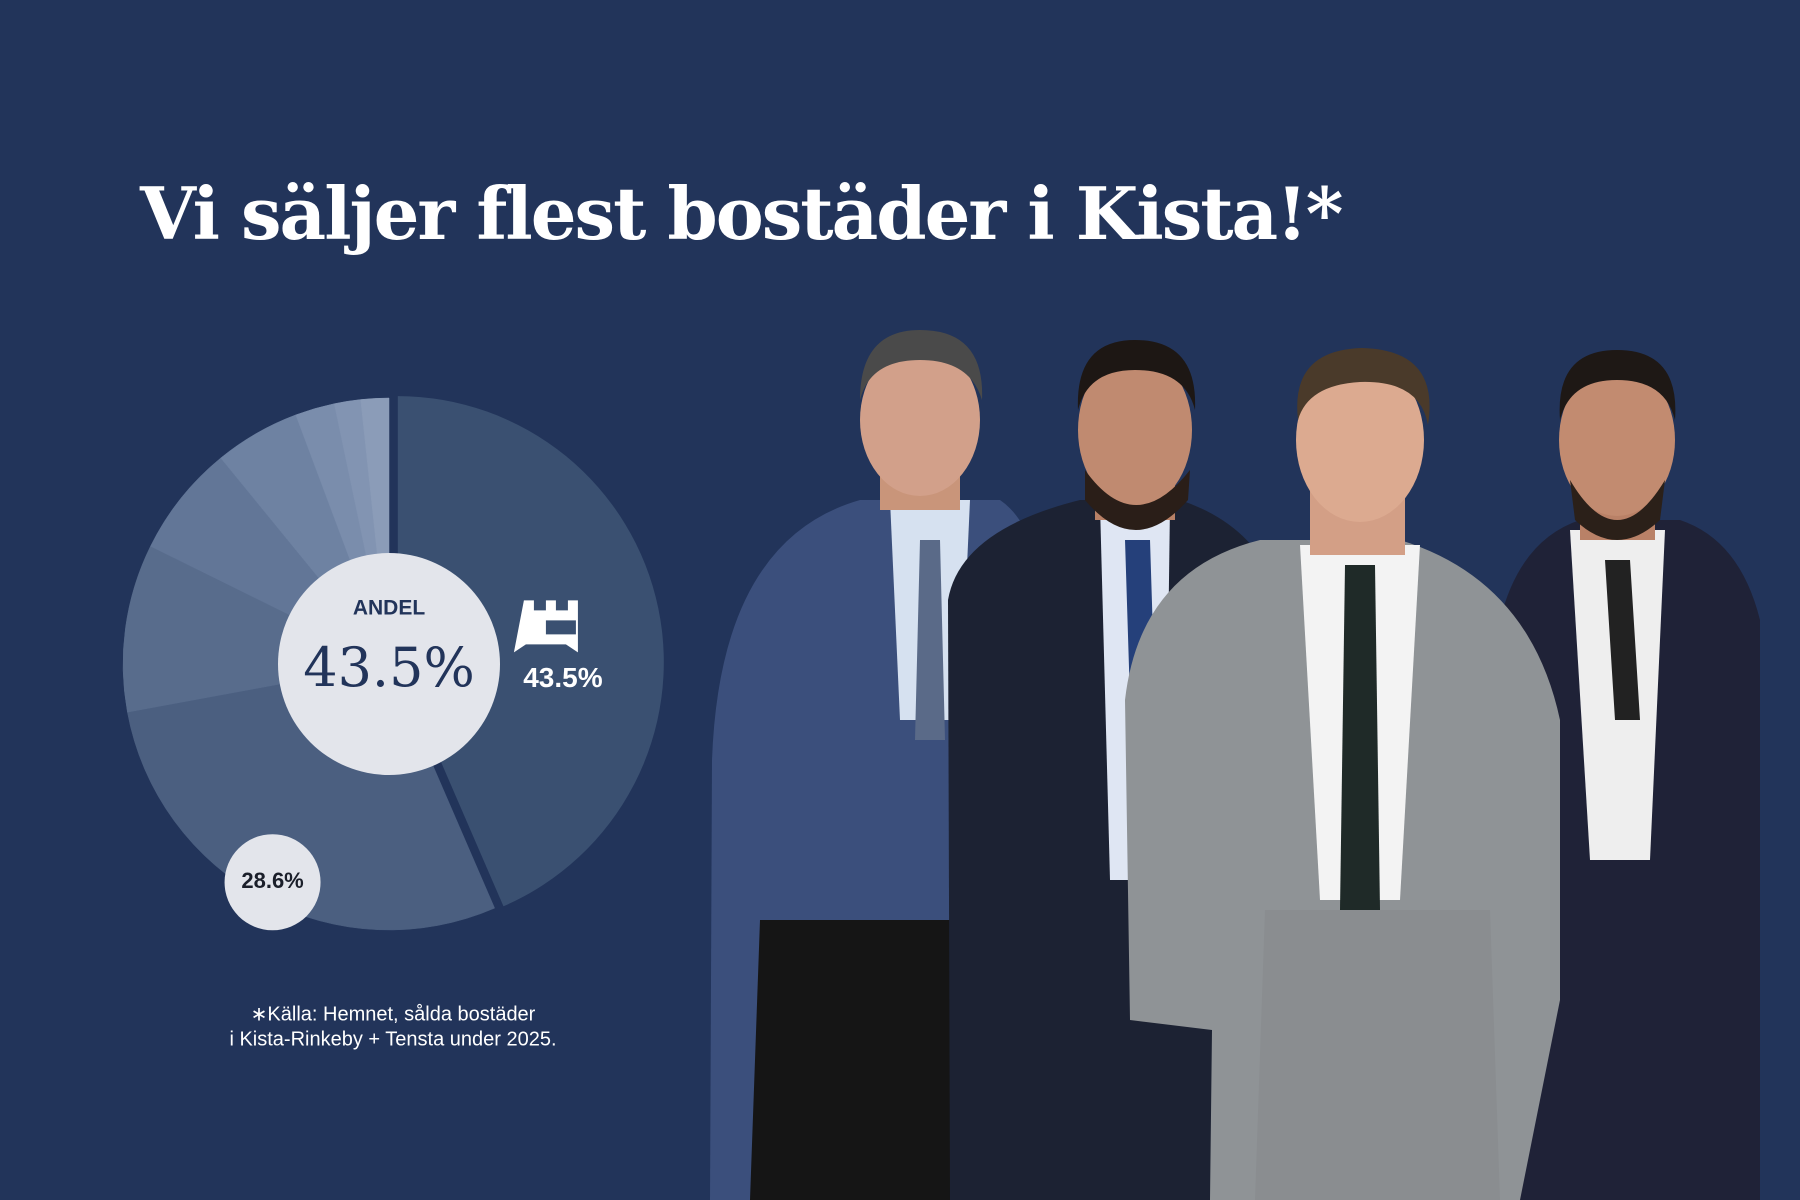  Describe the element at coordinates (1630, 775) in the screenshot. I see `person` at that location.